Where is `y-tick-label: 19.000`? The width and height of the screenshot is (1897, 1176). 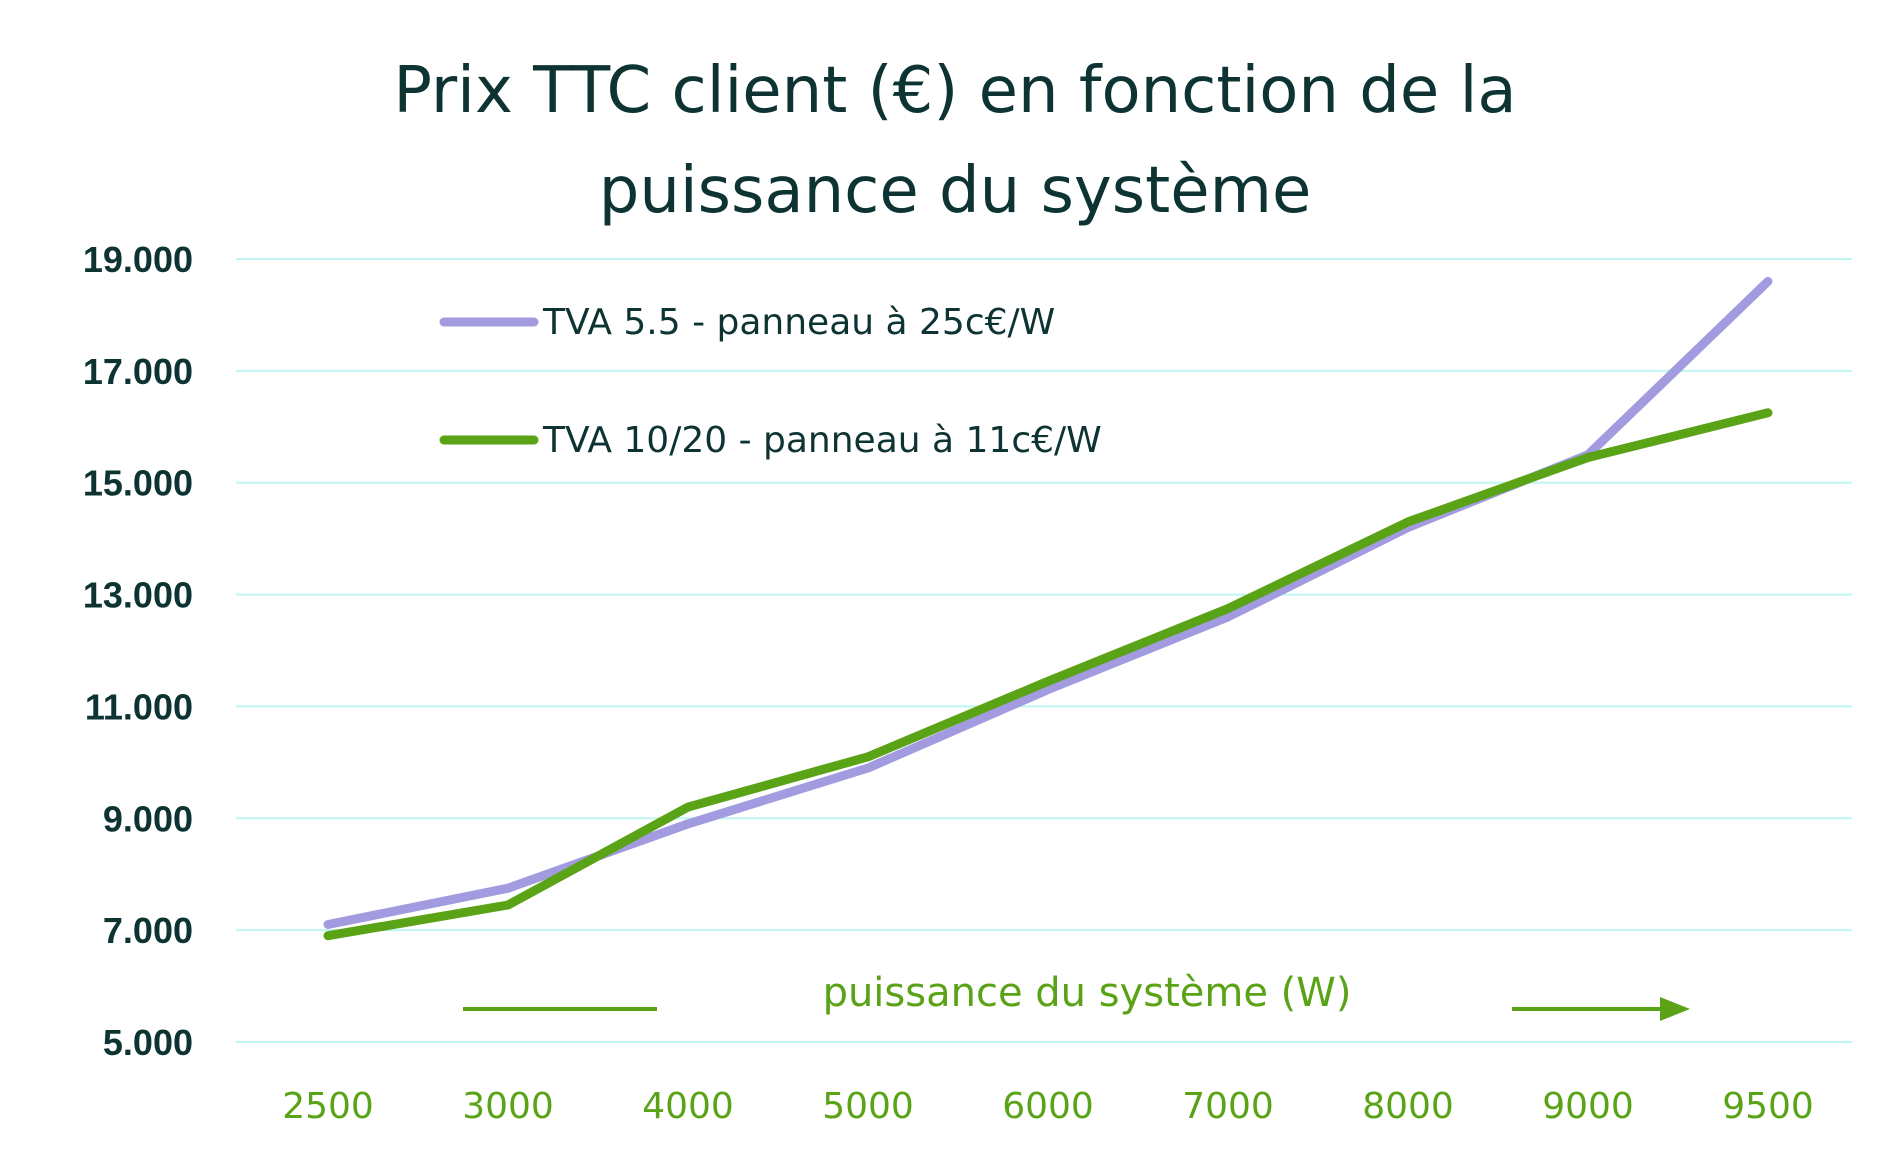 y-tick-label: 19.000 is located at coordinates (138, 259).